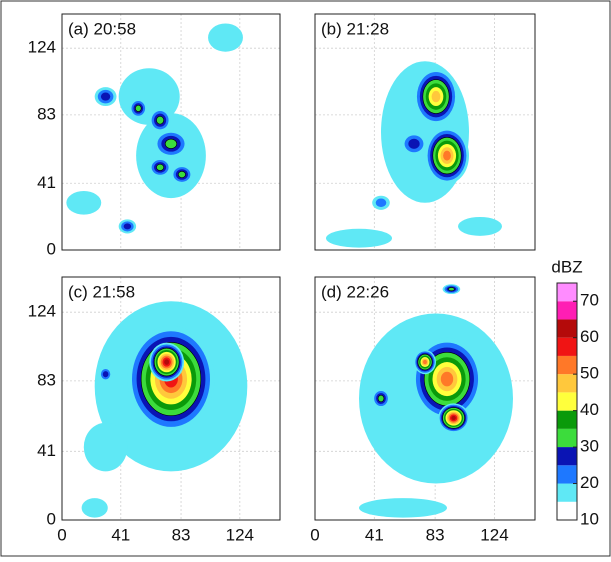 This screenshot has height=562, width=611. What do you see at coordinates (101, 291) in the screenshot?
I see `panel-title: (c) 21:58` at bounding box center [101, 291].